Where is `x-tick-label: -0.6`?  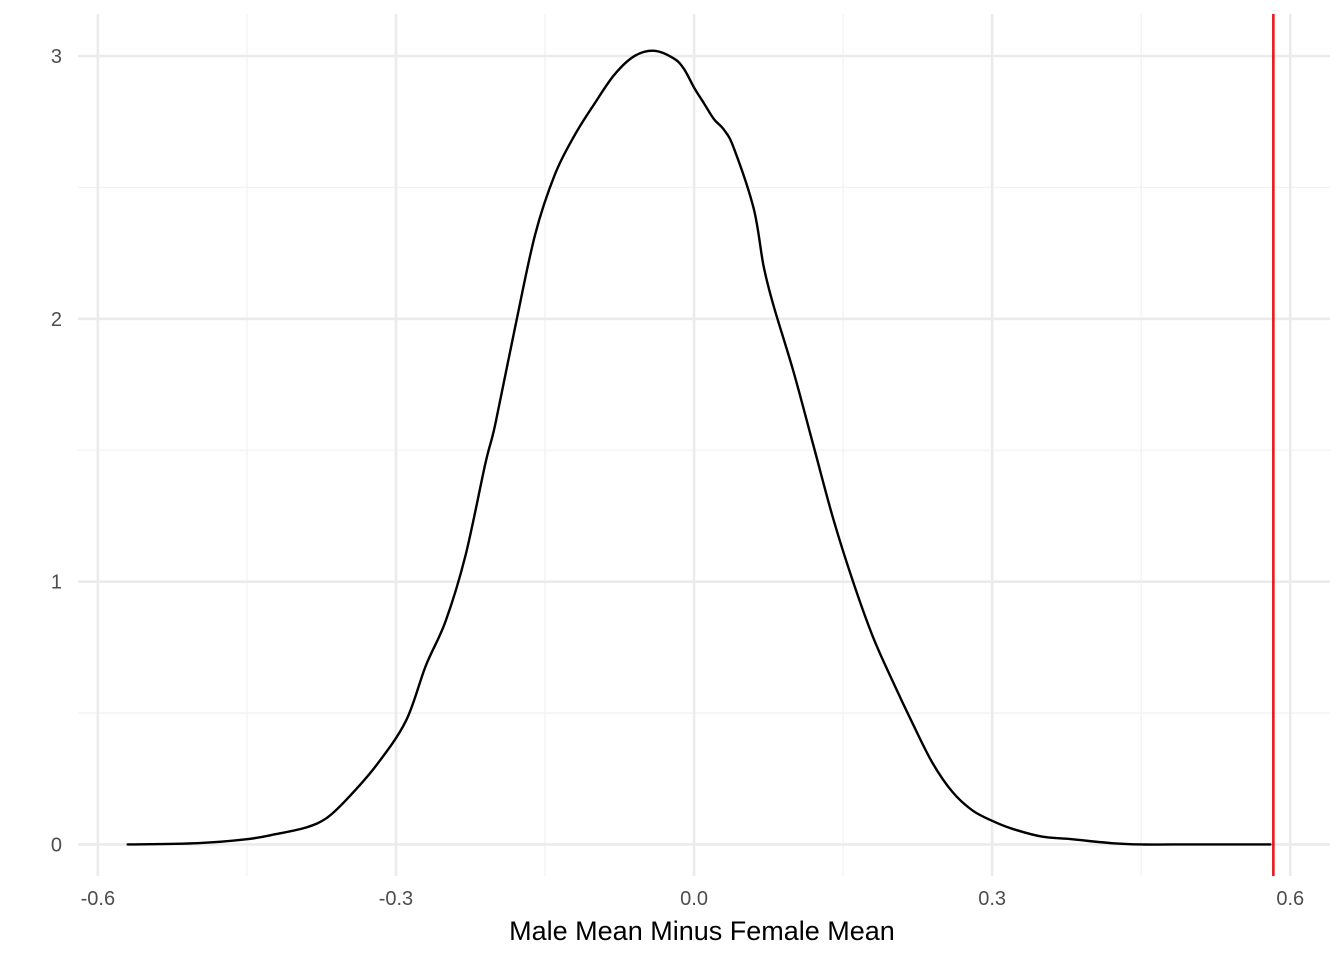
x-tick-label: -0.6 is located at coordinates (98, 899).